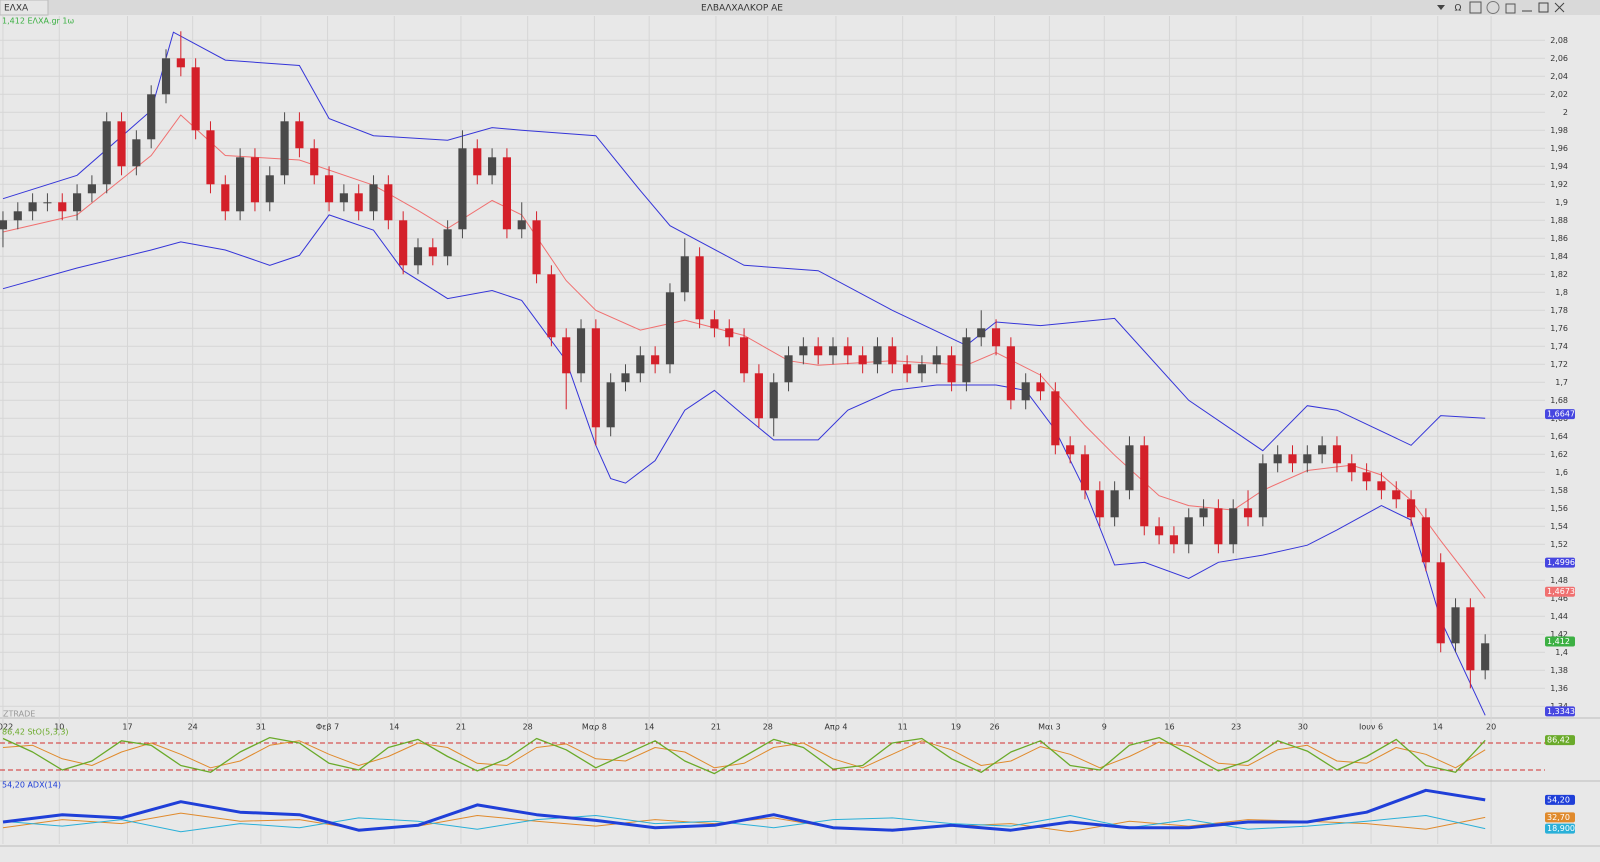 The height and width of the screenshot is (862, 1600). Describe the element at coordinates (1559, 58) in the screenshot. I see `y-tick-label: 2,06` at that location.